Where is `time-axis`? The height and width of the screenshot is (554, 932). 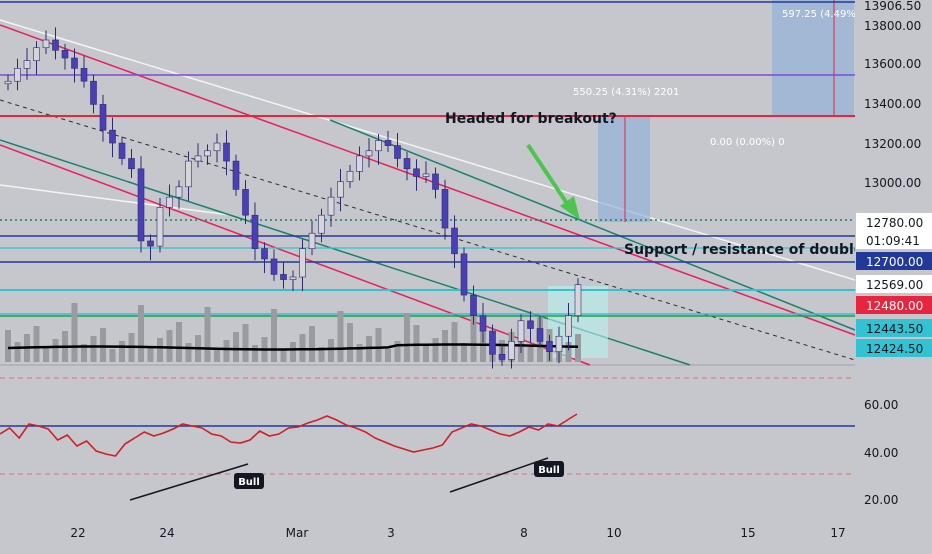
time-axis is located at coordinates (466, 532).